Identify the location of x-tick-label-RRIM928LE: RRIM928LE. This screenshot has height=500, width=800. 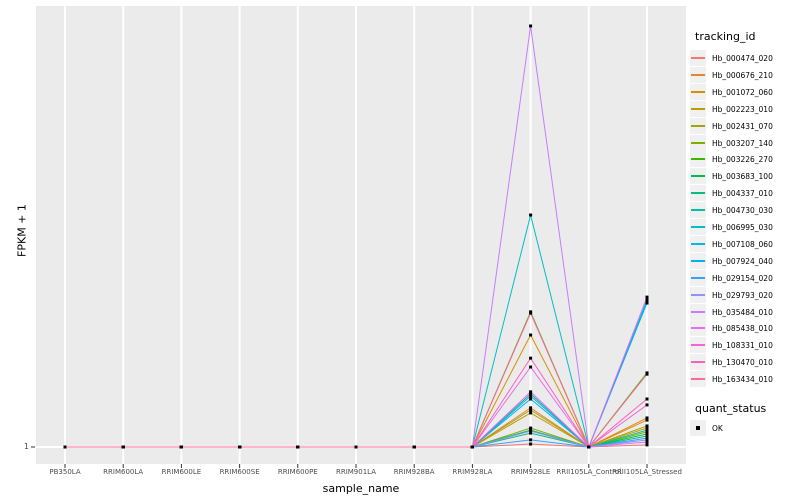
(530, 472).